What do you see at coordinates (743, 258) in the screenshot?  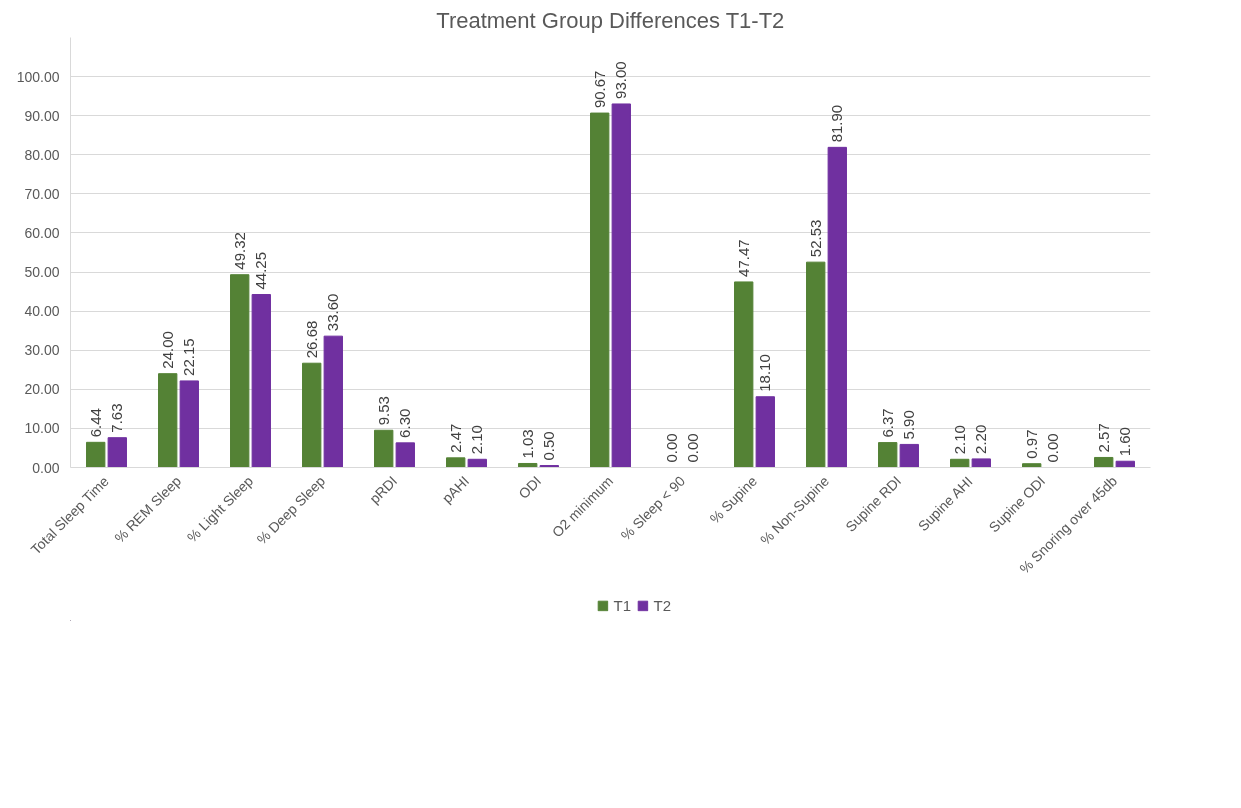 I see `data-label: 47.47` at bounding box center [743, 258].